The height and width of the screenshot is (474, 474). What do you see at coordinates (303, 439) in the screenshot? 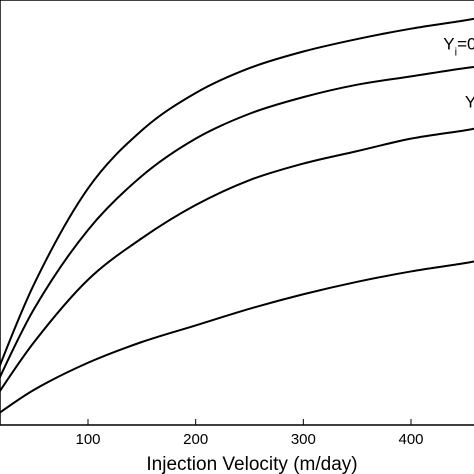
I see `x-tick-label: 300` at bounding box center [303, 439].